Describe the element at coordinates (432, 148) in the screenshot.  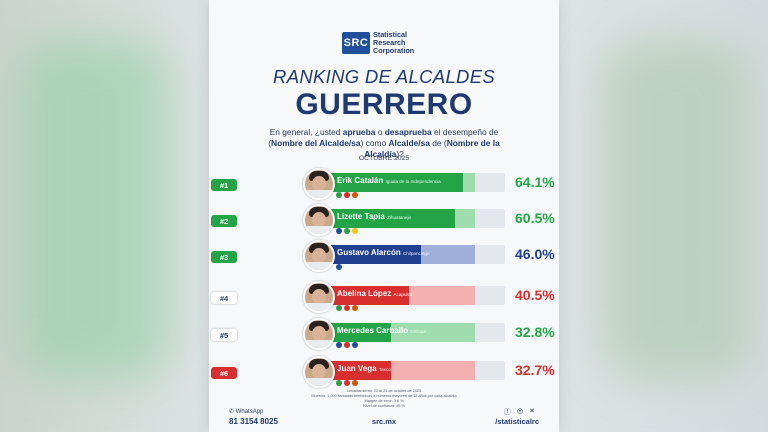
I see `q-name-alcaldia: Nombre de la Alcaldía` at that location.